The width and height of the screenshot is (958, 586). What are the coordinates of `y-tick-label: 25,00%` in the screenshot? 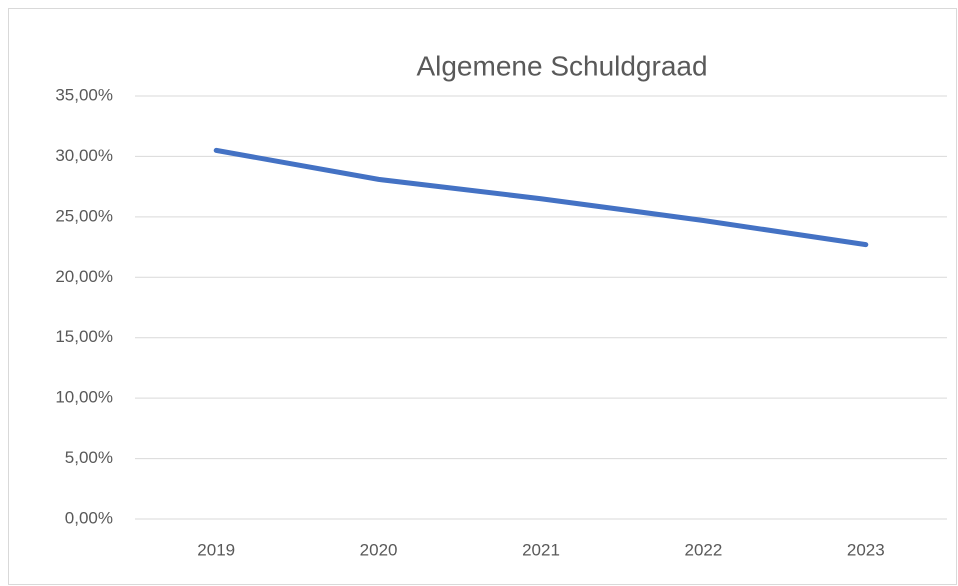 It's located at (84, 215).